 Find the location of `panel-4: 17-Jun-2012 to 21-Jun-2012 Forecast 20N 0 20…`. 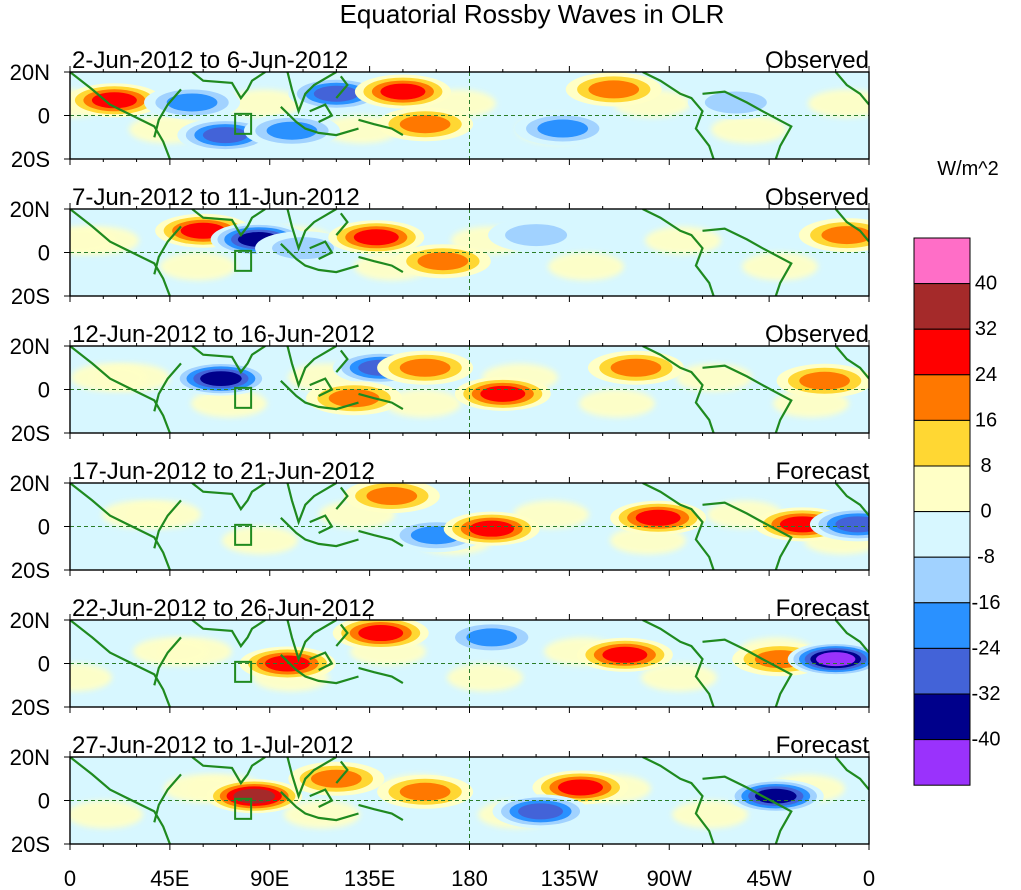

panel-4: 17-Jun-2012 to 21-Jun-2012 Forecast 20N 0 20… is located at coordinates (440, 520).